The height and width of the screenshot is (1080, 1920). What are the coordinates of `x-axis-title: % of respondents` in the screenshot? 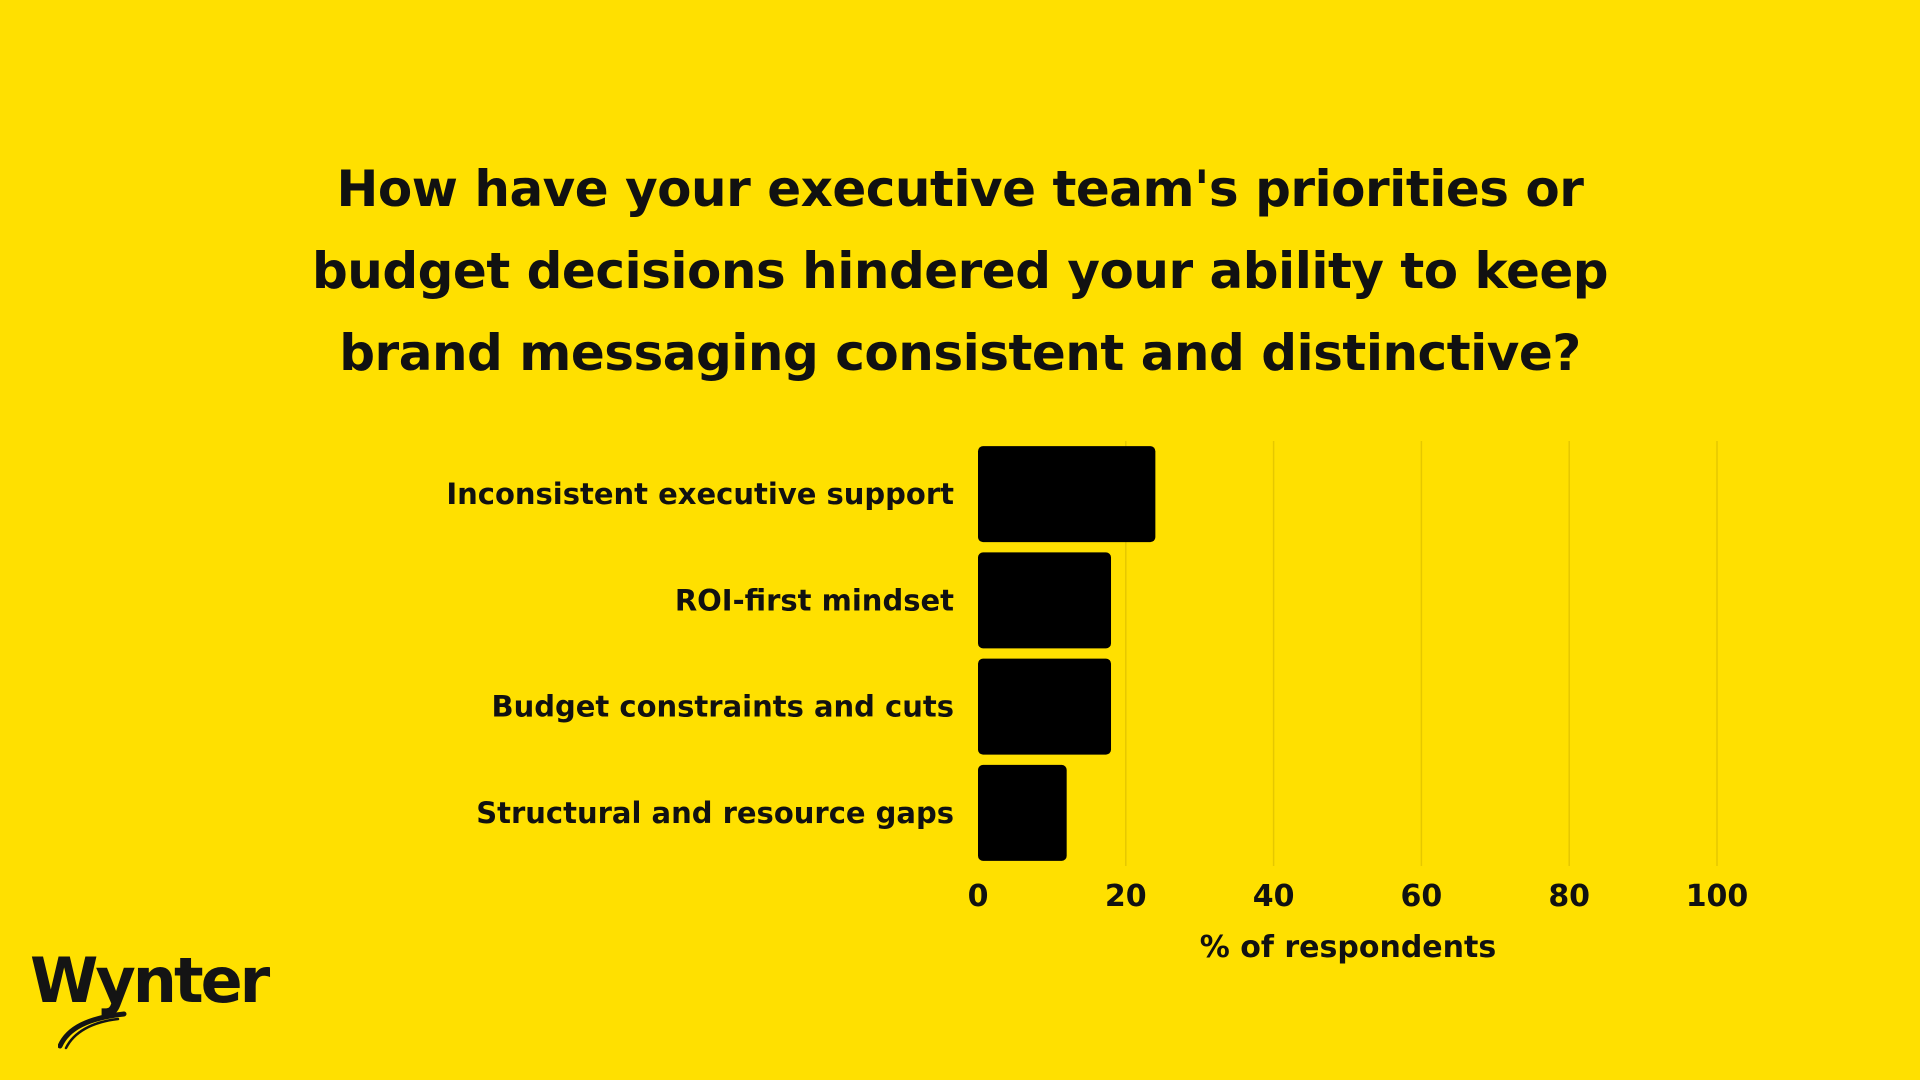 It's located at (1348, 947).